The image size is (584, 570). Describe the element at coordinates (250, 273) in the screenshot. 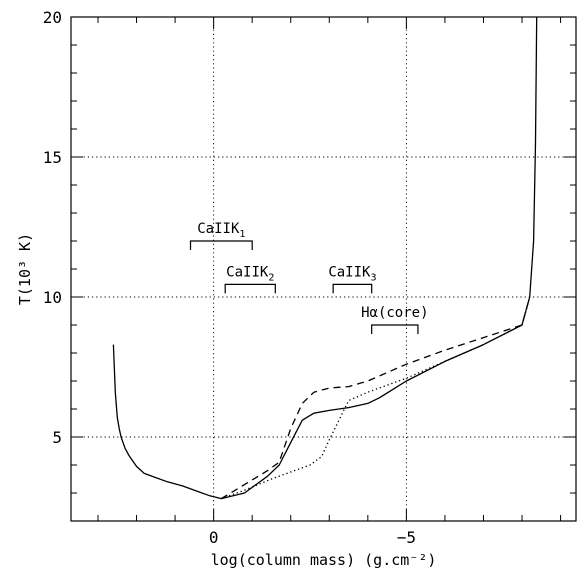

I see `annotation-label: CaIIK2` at that location.